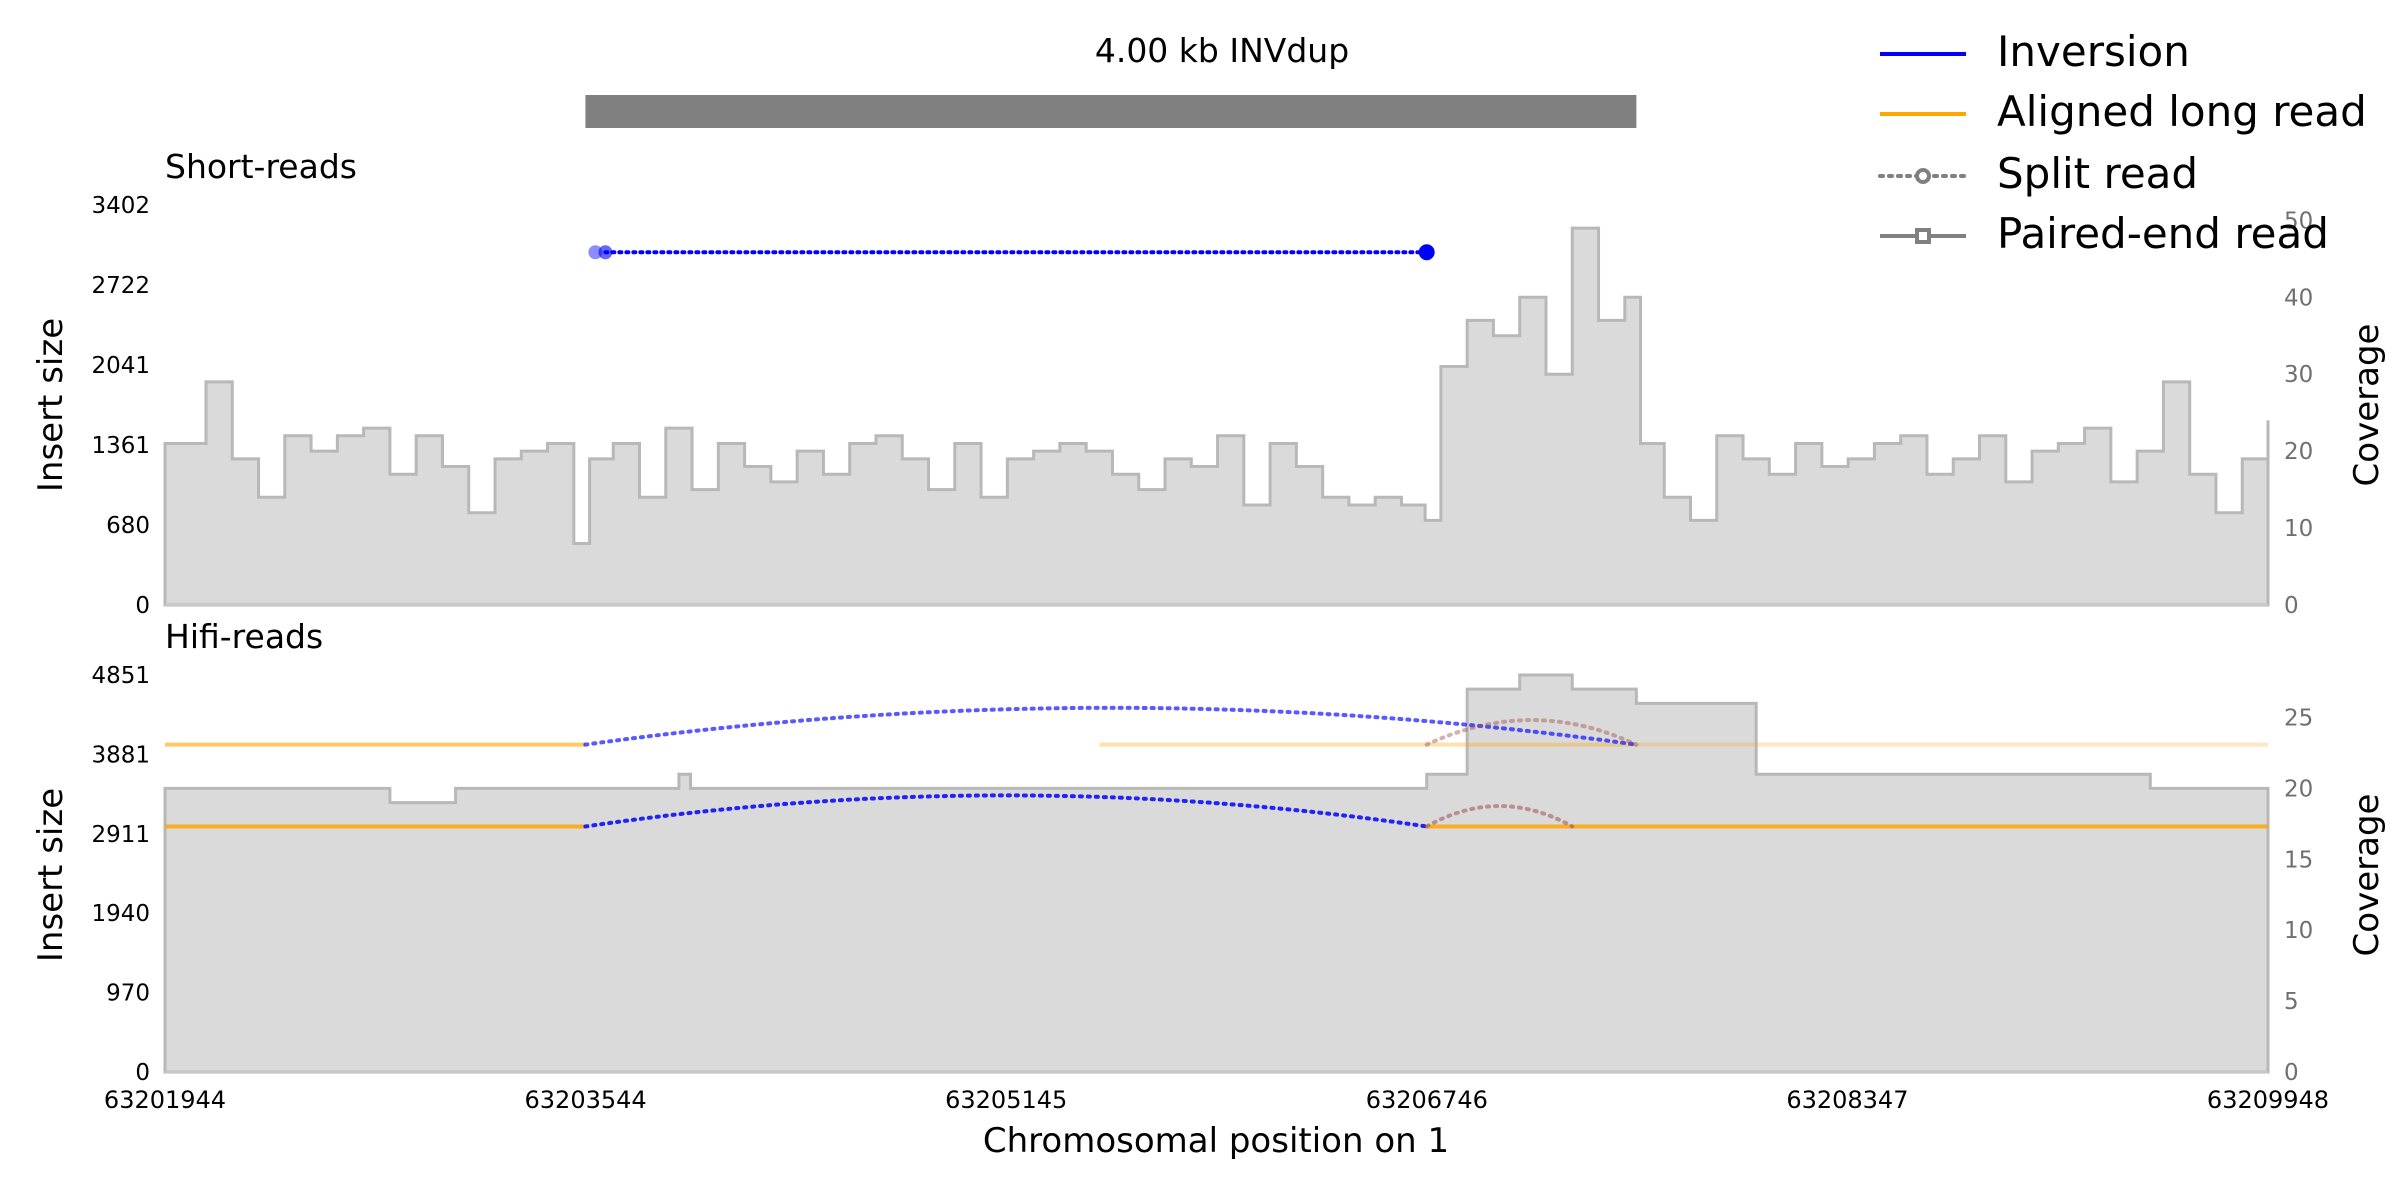 This screenshot has height=1200, width=2400. I want to click on legend-label: Paired-end read, so click(2163, 233).